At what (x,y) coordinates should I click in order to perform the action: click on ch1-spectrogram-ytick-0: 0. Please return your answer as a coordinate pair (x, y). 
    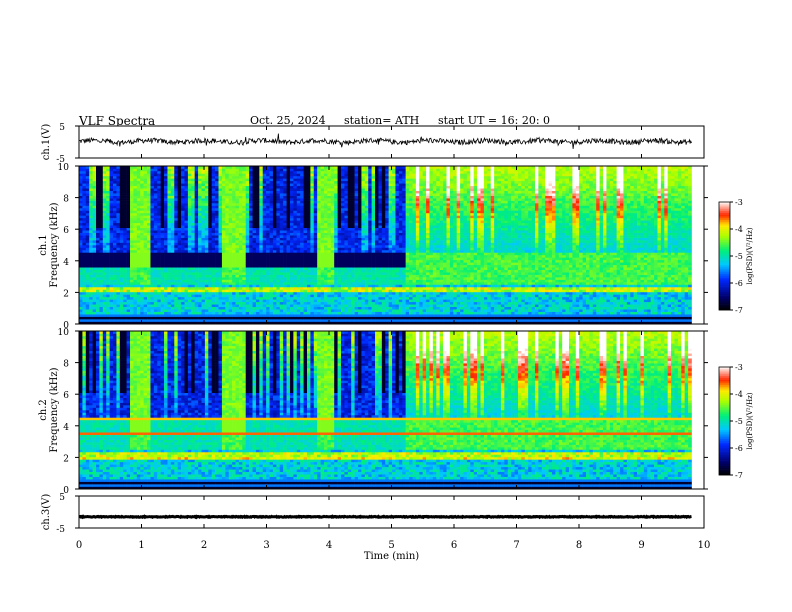
    Looking at the image, I should click on (66, 326).